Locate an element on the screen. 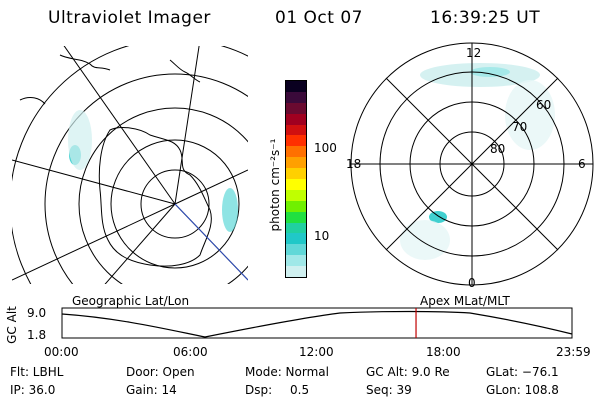 Image resolution: width=600 pixels, height=400 pixels. altitude-ytick-9: 9.0 is located at coordinates (37, 313).